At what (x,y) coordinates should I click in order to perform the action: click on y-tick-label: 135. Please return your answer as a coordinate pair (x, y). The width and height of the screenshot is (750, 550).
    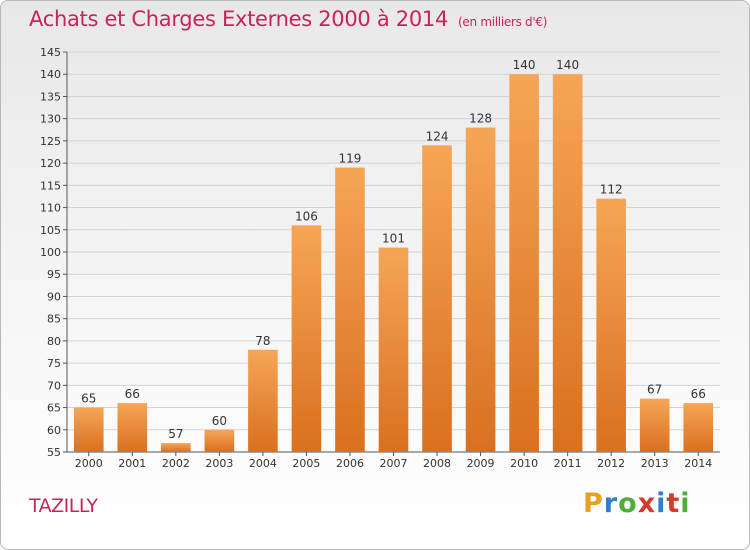
    Looking at the image, I should click on (50, 96).